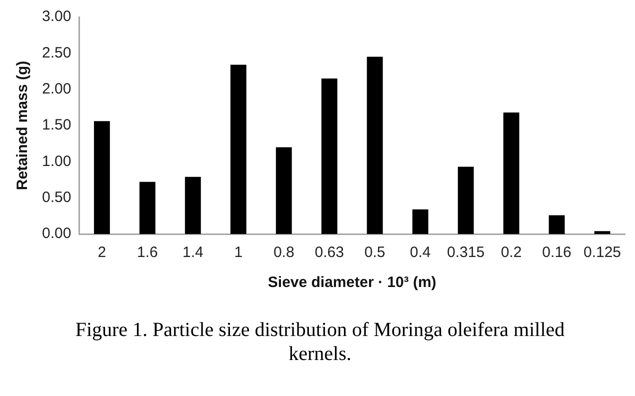 Image resolution: width=635 pixels, height=396 pixels. I want to click on caption: Figure 1. Particle size distribution of Moringa oleifera milled kernels., so click(320, 342).